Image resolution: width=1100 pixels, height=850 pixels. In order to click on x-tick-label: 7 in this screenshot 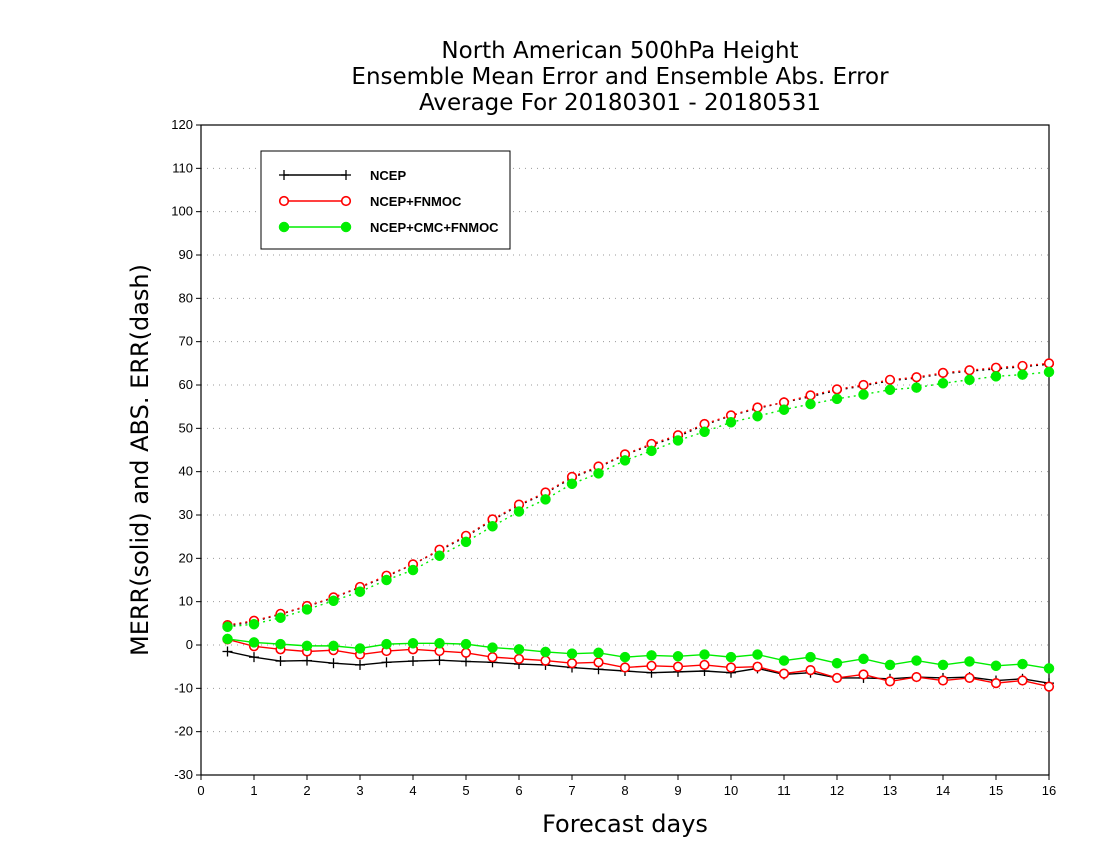, I will do `click(571, 790)`.